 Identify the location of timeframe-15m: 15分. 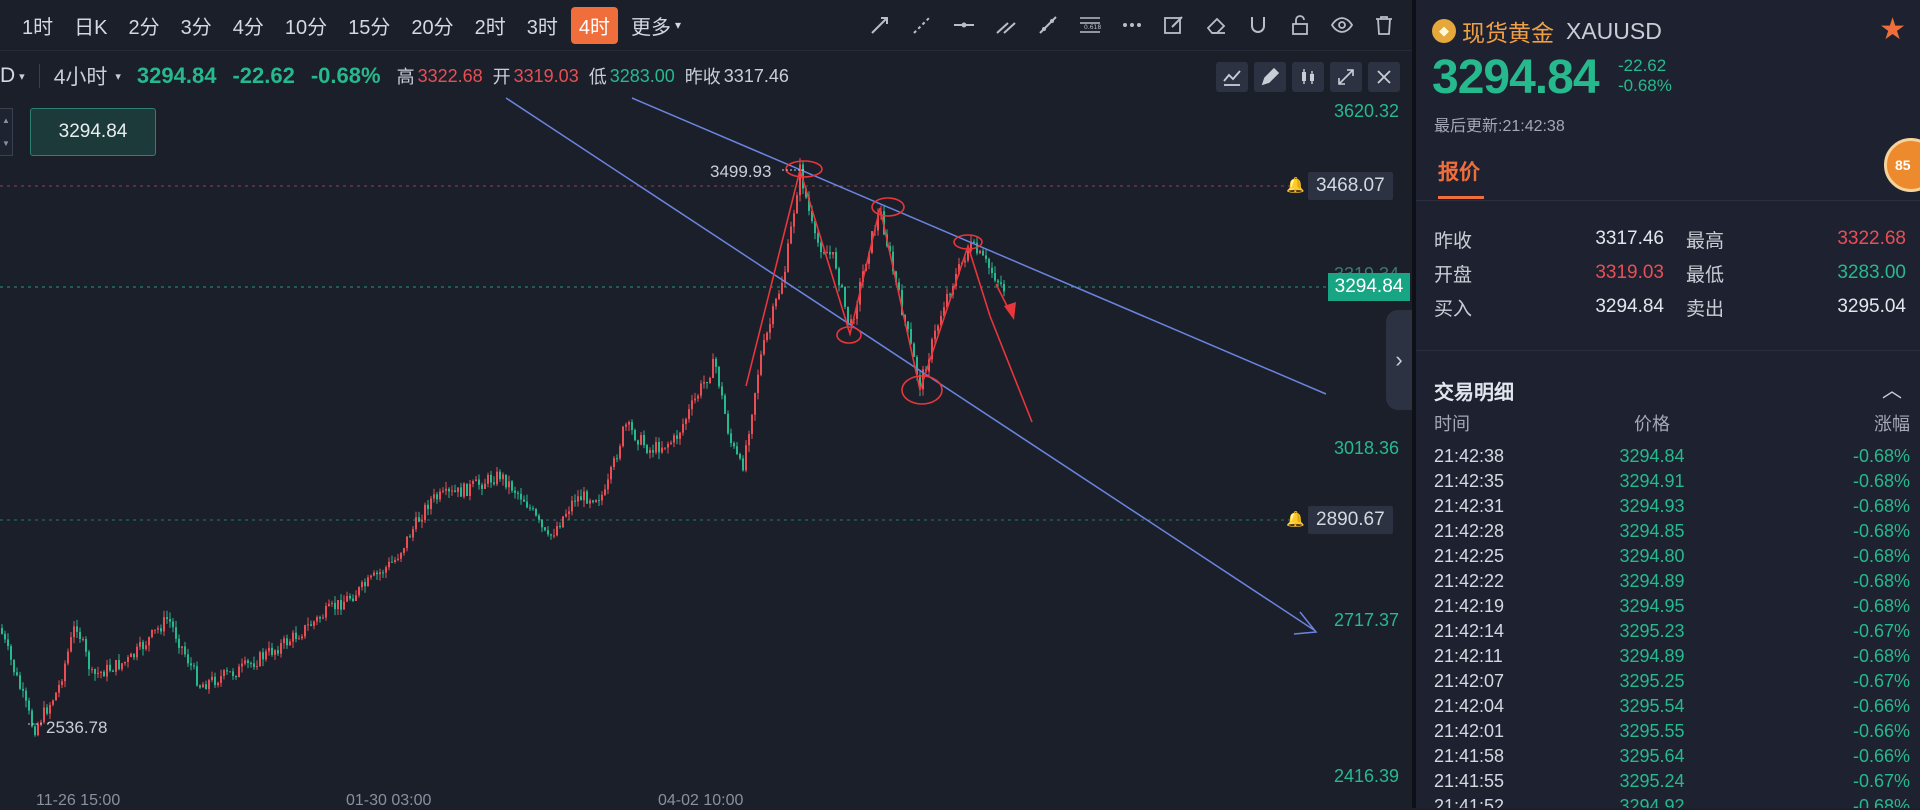
(369, 27).